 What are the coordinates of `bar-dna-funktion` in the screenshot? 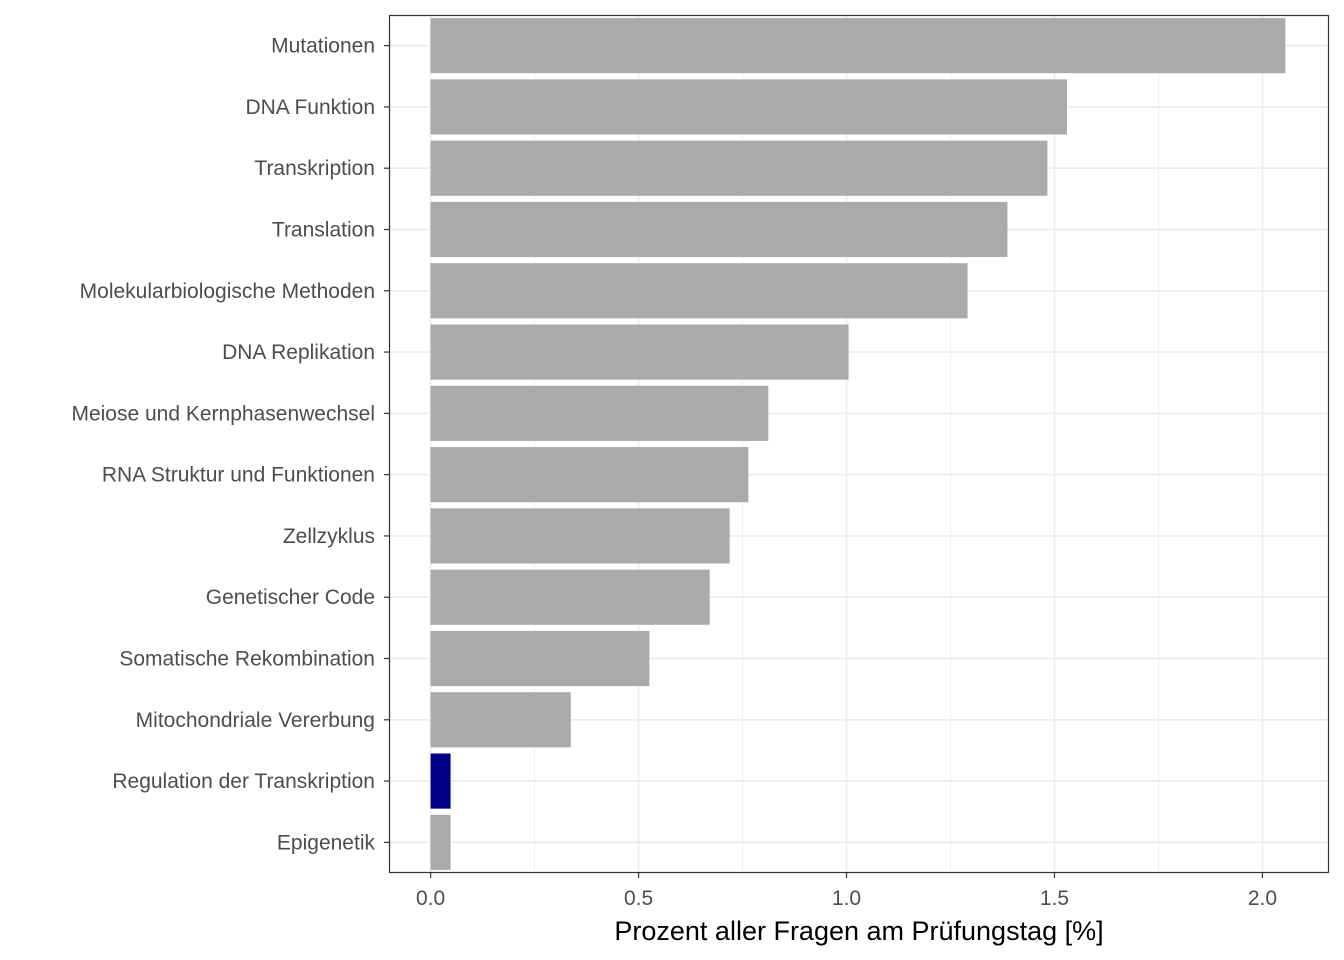 It's located at (748, 107).